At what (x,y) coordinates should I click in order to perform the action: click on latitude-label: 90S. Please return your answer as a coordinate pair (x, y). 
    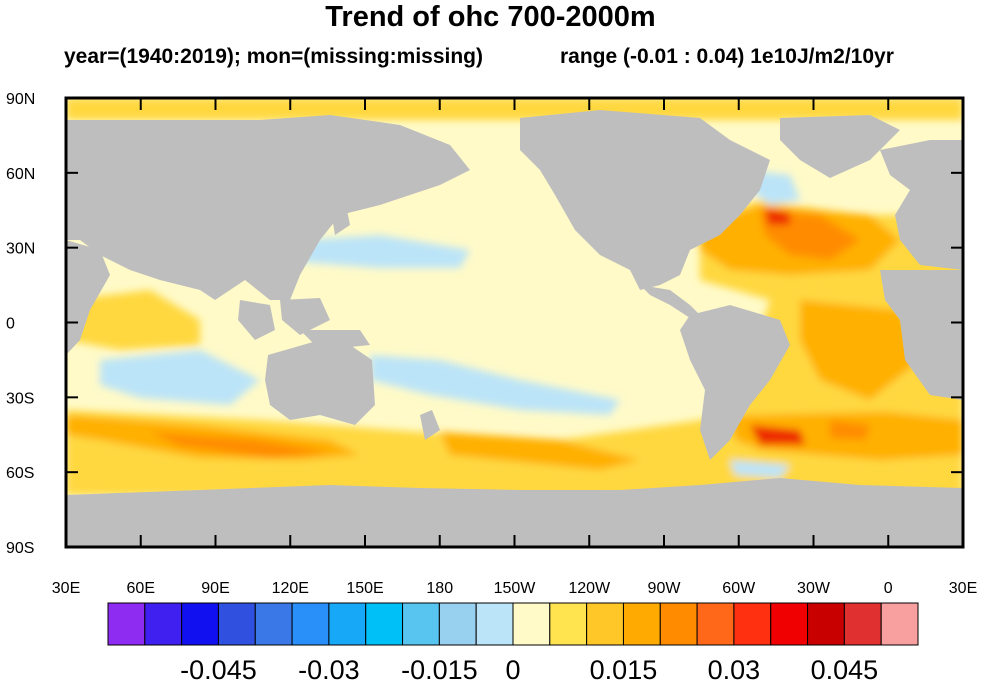
    Looking at the image, I should click on (20, 548).